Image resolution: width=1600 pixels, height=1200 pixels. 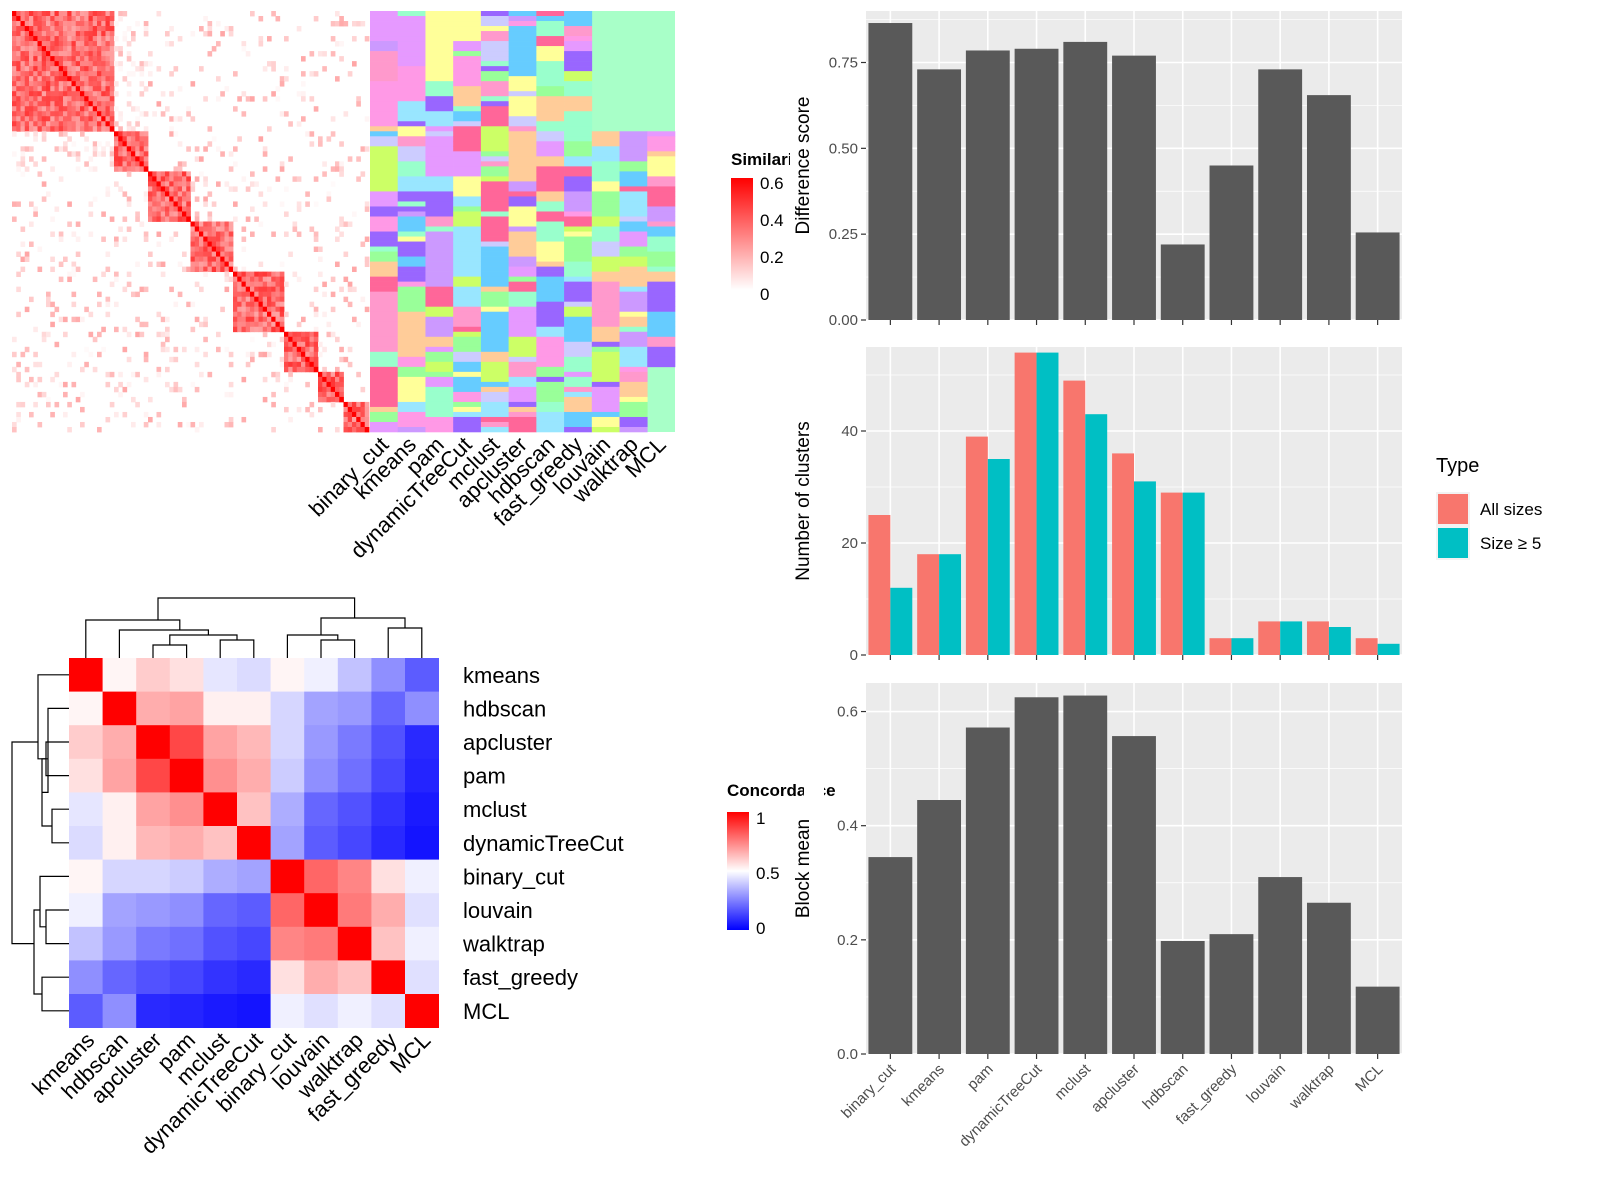 I want to click on bar, so click(x=890, y=172).